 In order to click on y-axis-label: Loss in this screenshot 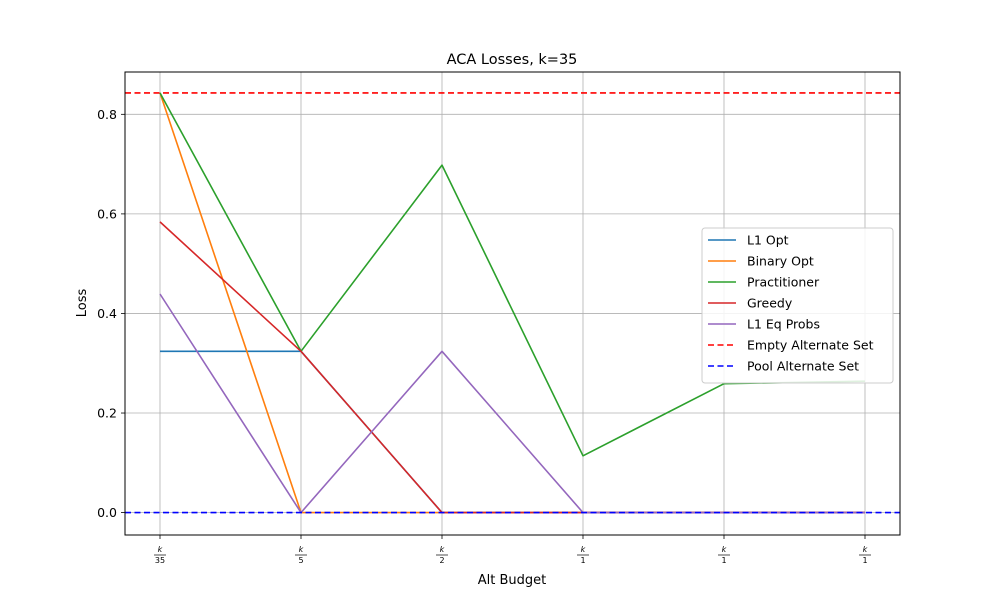, I will do `click(82, 303)`.